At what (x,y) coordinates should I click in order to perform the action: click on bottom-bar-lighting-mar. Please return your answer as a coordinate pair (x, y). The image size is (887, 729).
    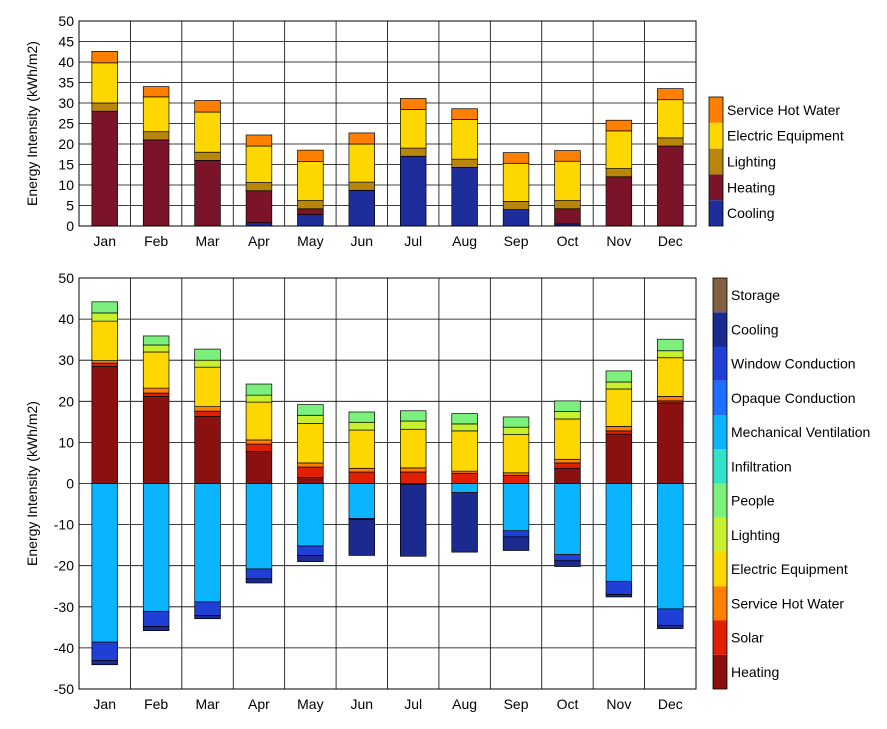
    Looking at the image, I should click on (207, 363).